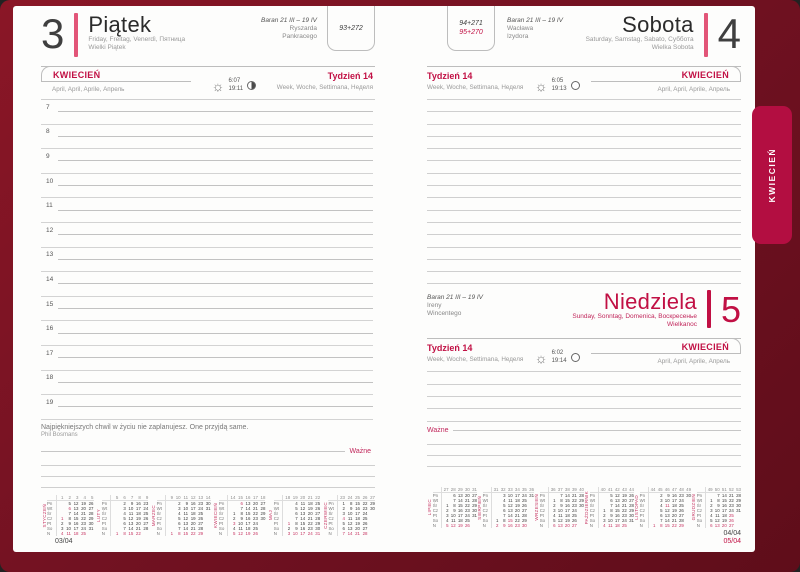 The image size is (800, 572). What do you see at coordinates (216, 515) in the screenshot?
I see `mini-calendar-month-name: KWIECIEŃ` at bounding box center [216, 515].